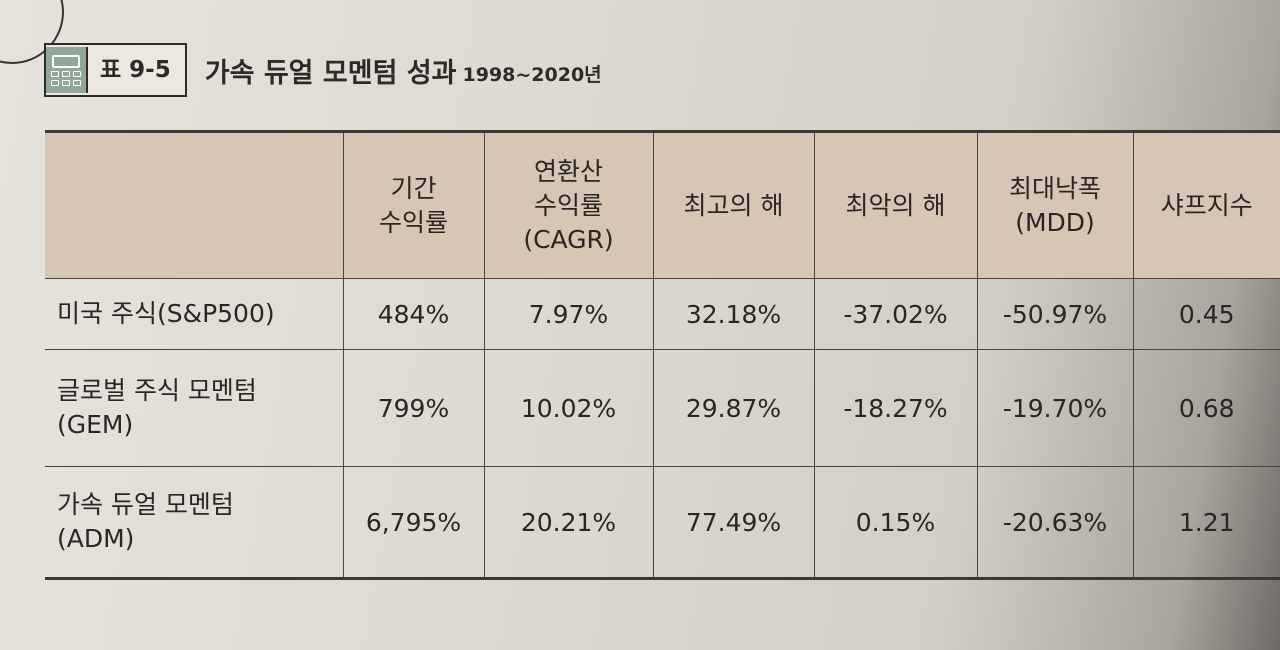  I want to click on header-sharpe: 샤프지수, so click(1206, 205).